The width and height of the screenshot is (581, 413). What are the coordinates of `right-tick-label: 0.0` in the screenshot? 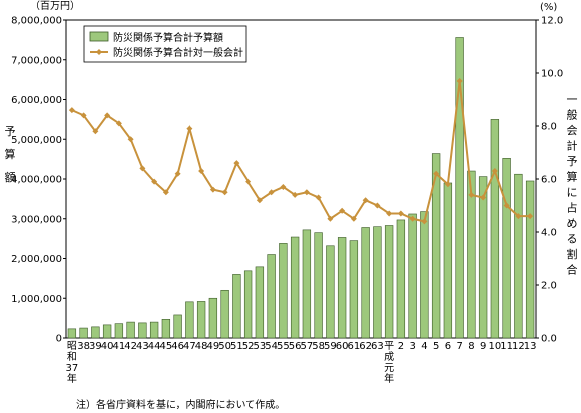 It's located at (549, 339).